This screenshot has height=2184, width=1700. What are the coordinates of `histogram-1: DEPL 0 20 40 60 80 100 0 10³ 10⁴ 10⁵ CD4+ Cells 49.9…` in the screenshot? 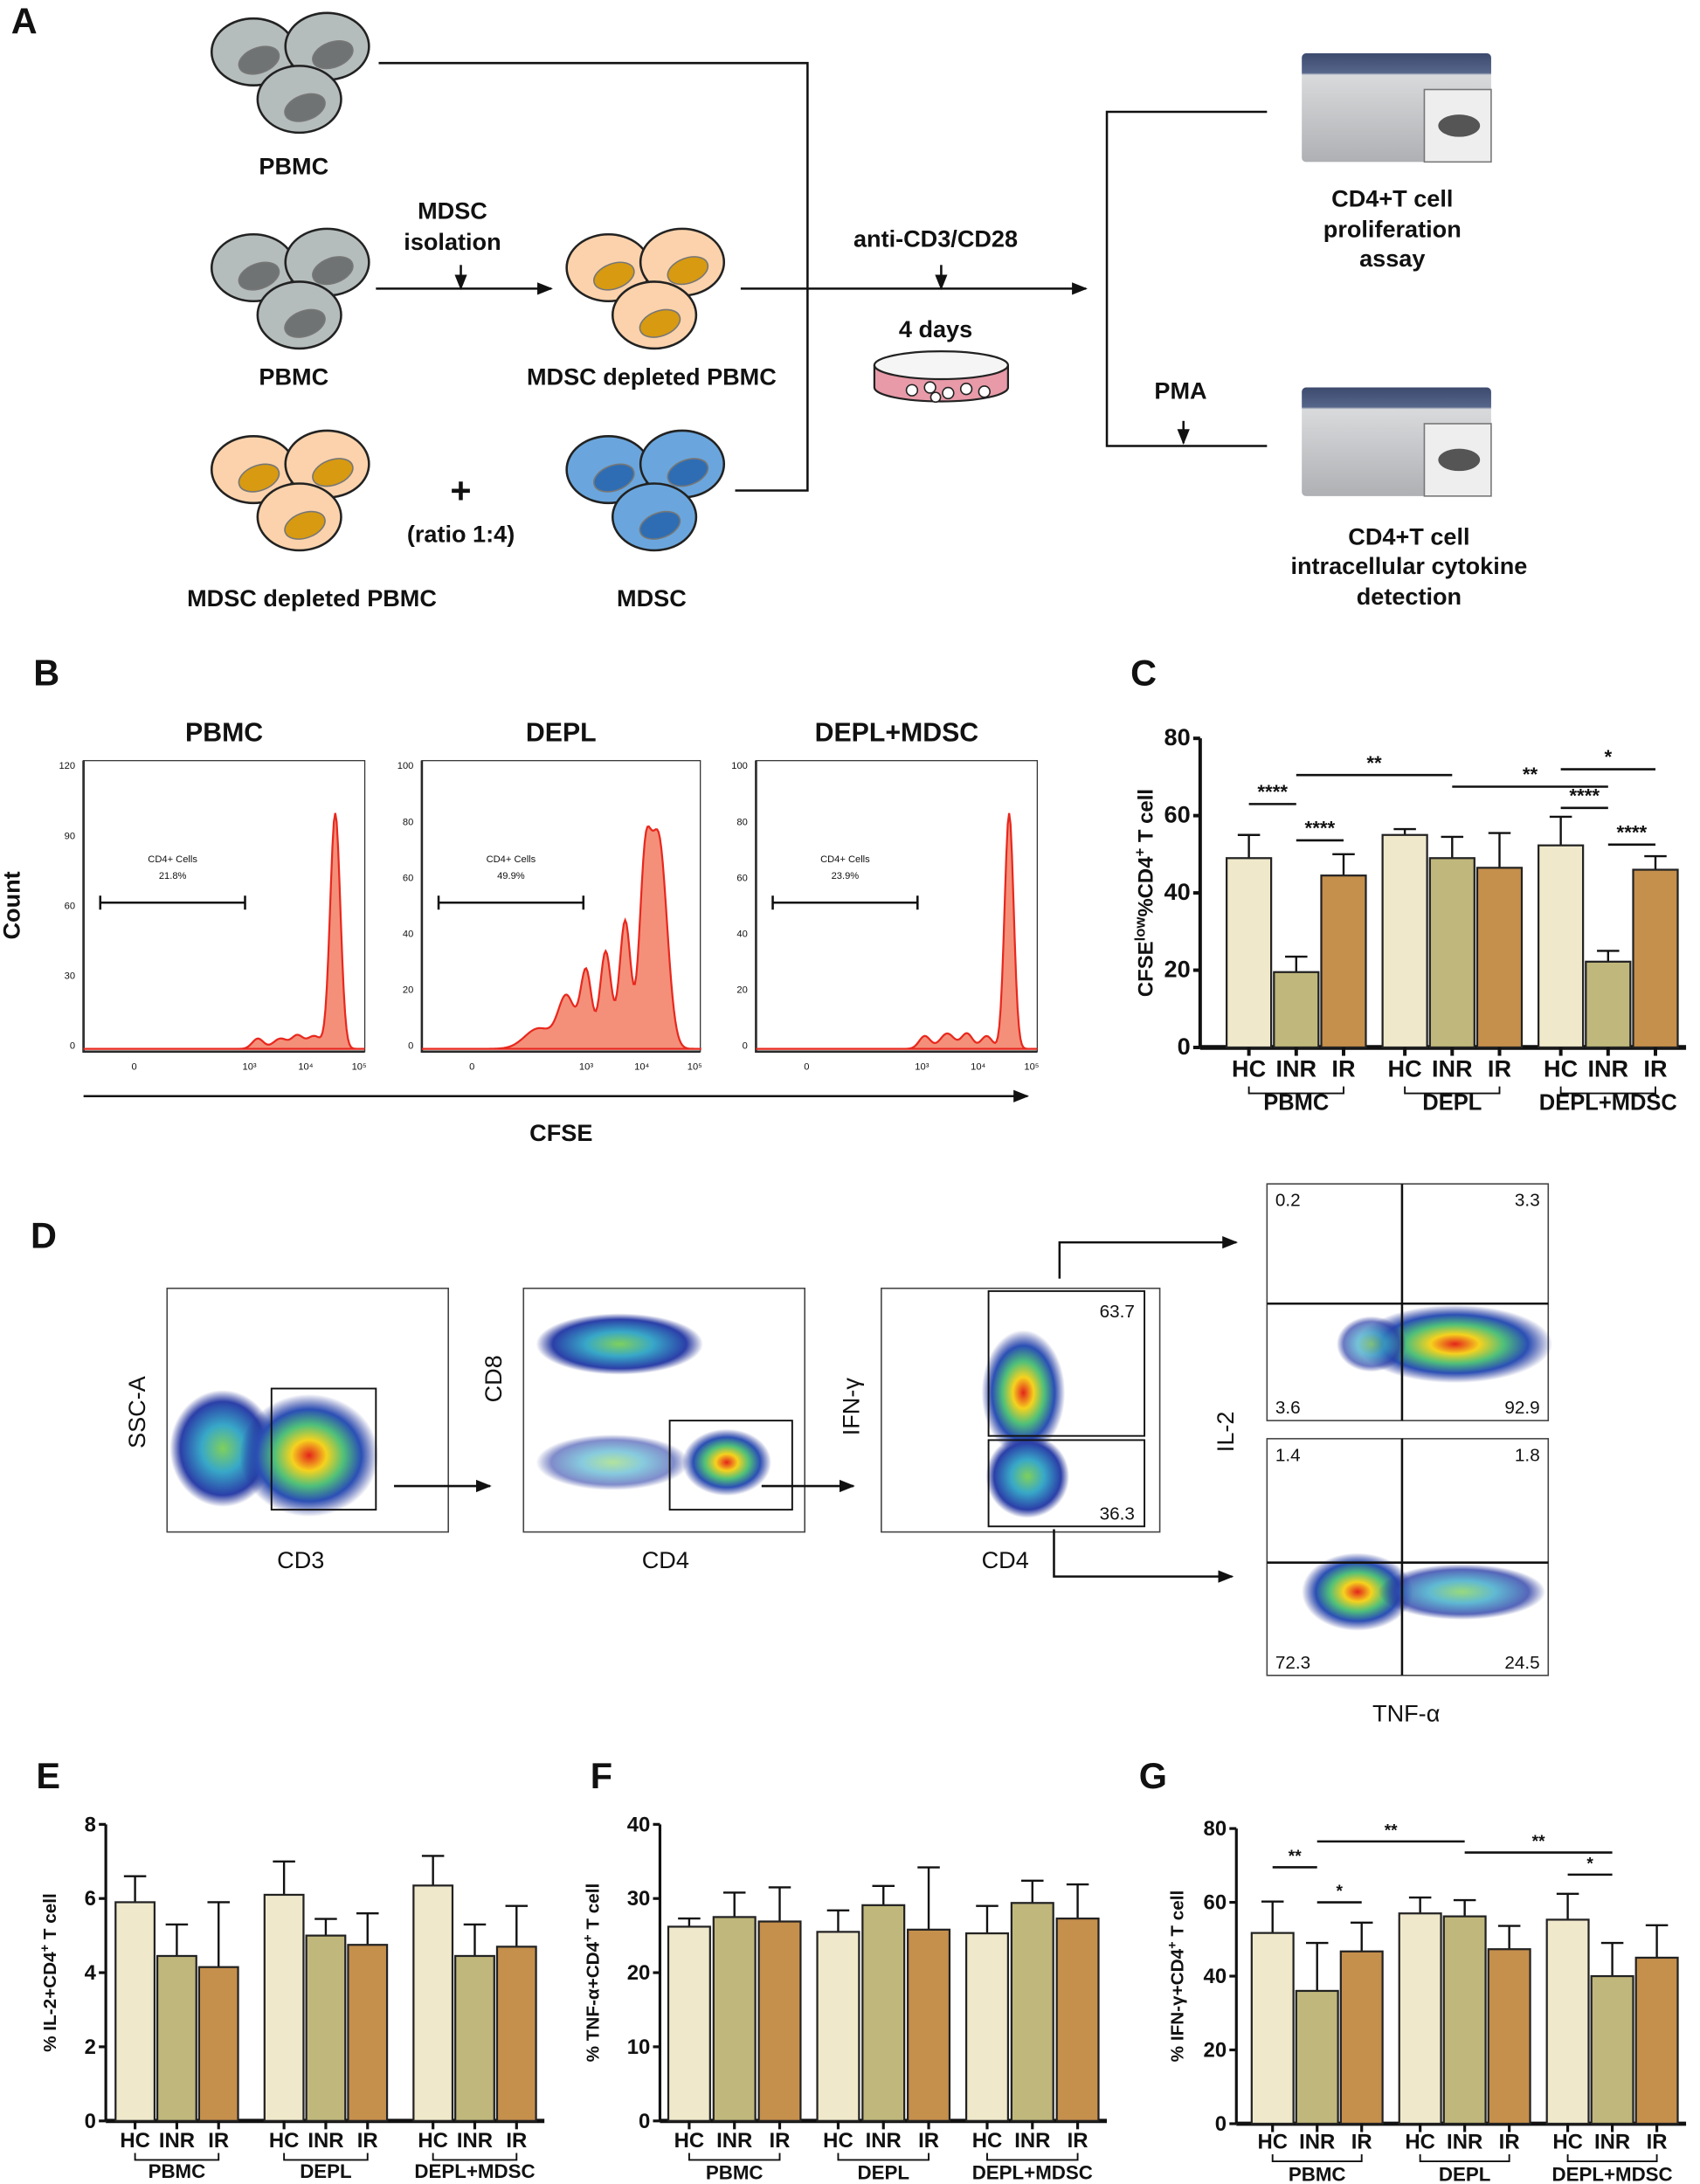 It's located at (549, 895).